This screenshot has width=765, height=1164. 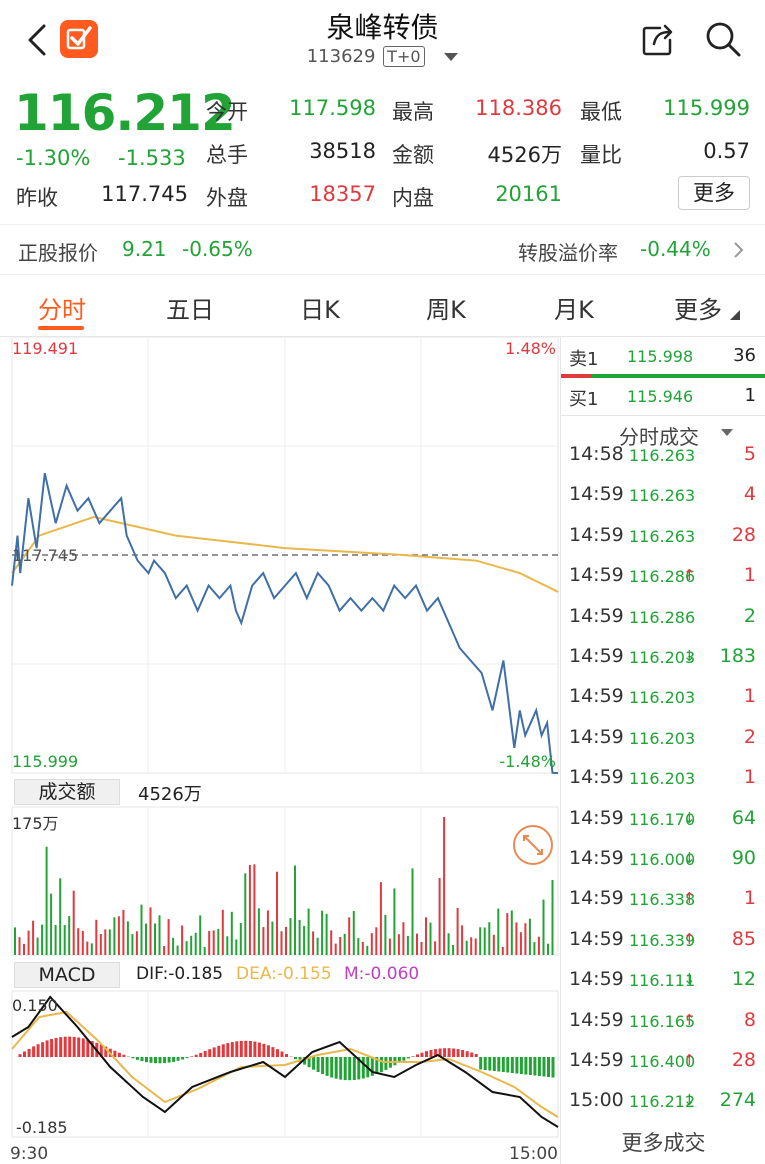 What do you see at coordinates (663, 665) in the screenshot?
I see `trade-row: 14:59 116.203 ↓ 183` at bounding box center [663, 665].